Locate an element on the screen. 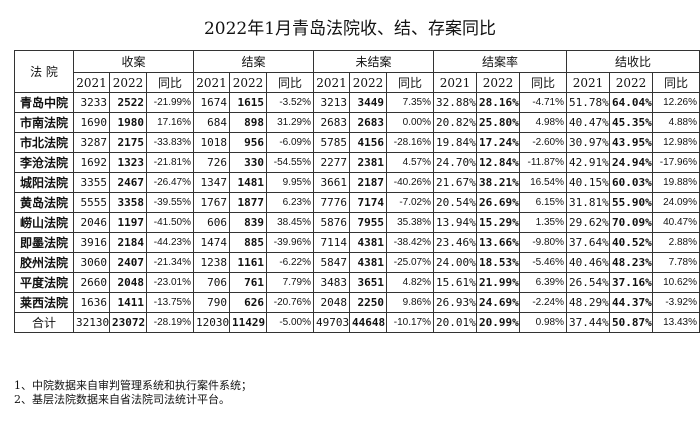 The height and width of the screenshot is (429, 700). court-name-cell: 胶州法院 is located at coordinates (44, 262).